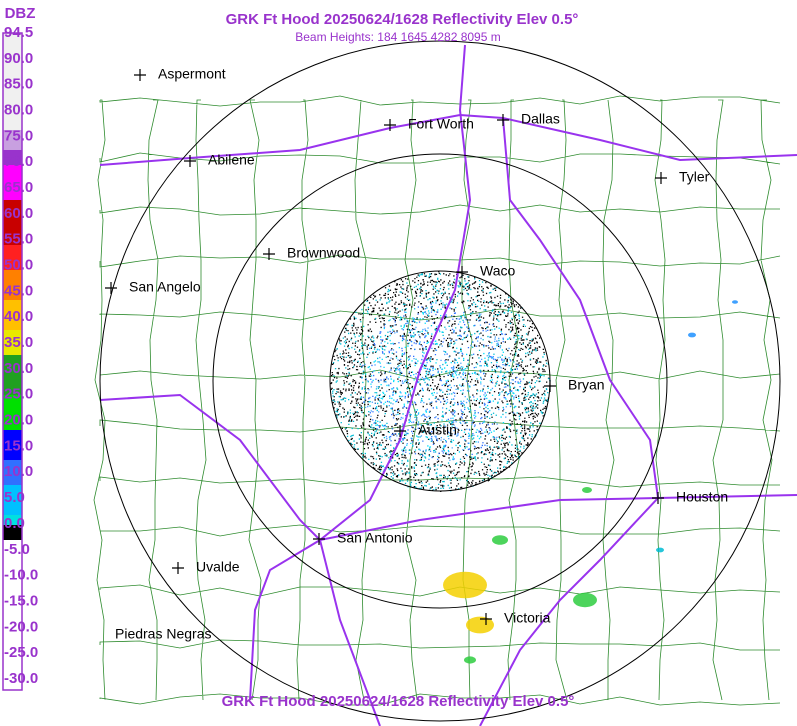 Image resolution: width=797 pixels, height=726 pixels. What do you see at coordinates (18, 187) in the screenshot?
I see `legend-label: 65.0` at bounding box center [18, 187].